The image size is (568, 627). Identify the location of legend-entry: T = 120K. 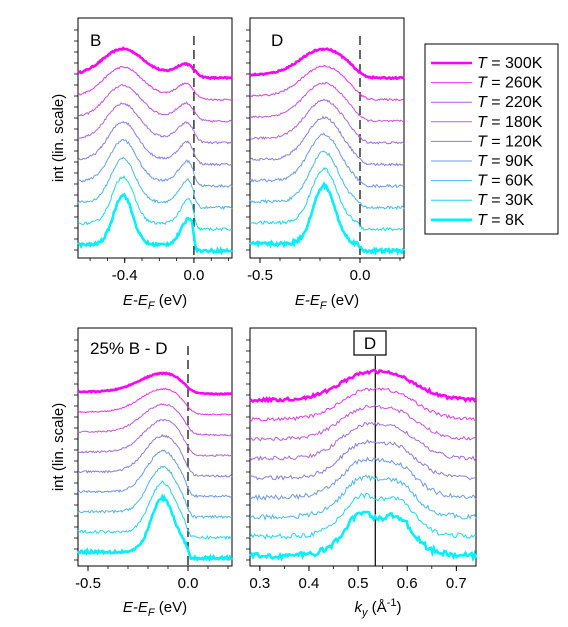
(487, 141).